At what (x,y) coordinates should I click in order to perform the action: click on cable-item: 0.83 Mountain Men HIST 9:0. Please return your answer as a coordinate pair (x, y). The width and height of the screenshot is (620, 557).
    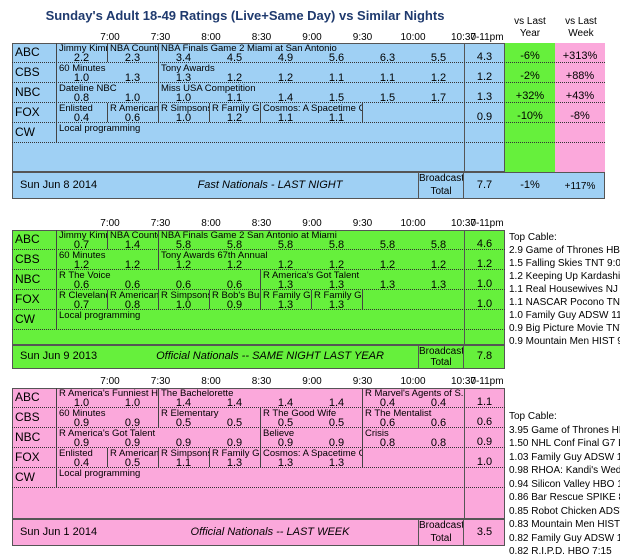
    Looking at the image, I should click on (564, 524).